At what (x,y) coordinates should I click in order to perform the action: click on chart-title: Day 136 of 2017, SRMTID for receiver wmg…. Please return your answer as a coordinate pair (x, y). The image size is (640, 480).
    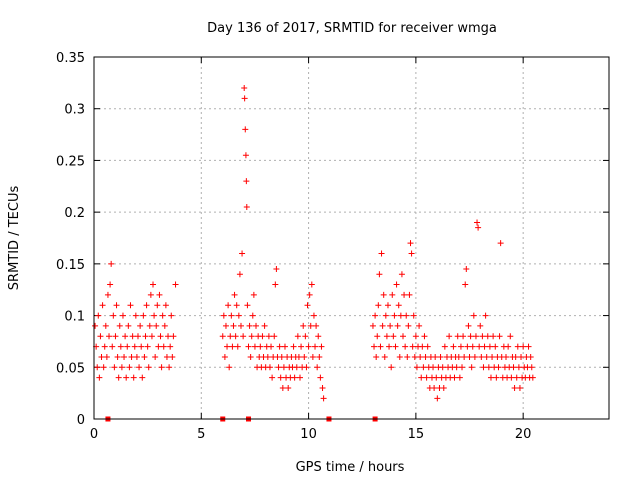
    Looking at the image, I should click on (352, 28).